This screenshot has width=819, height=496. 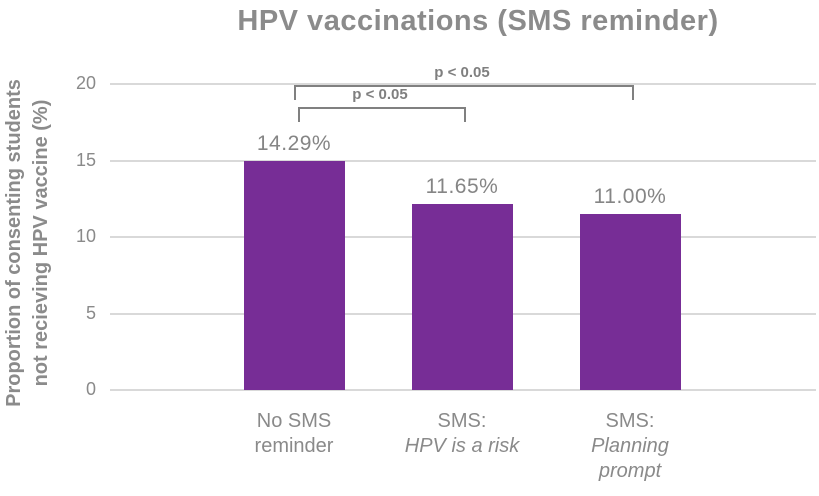 What do you see at coordinates (294, 434) in the screenshot?
I see `x-tick-label-no-sms-reminder: No SMS reminder` at bounding box center [294, 434].